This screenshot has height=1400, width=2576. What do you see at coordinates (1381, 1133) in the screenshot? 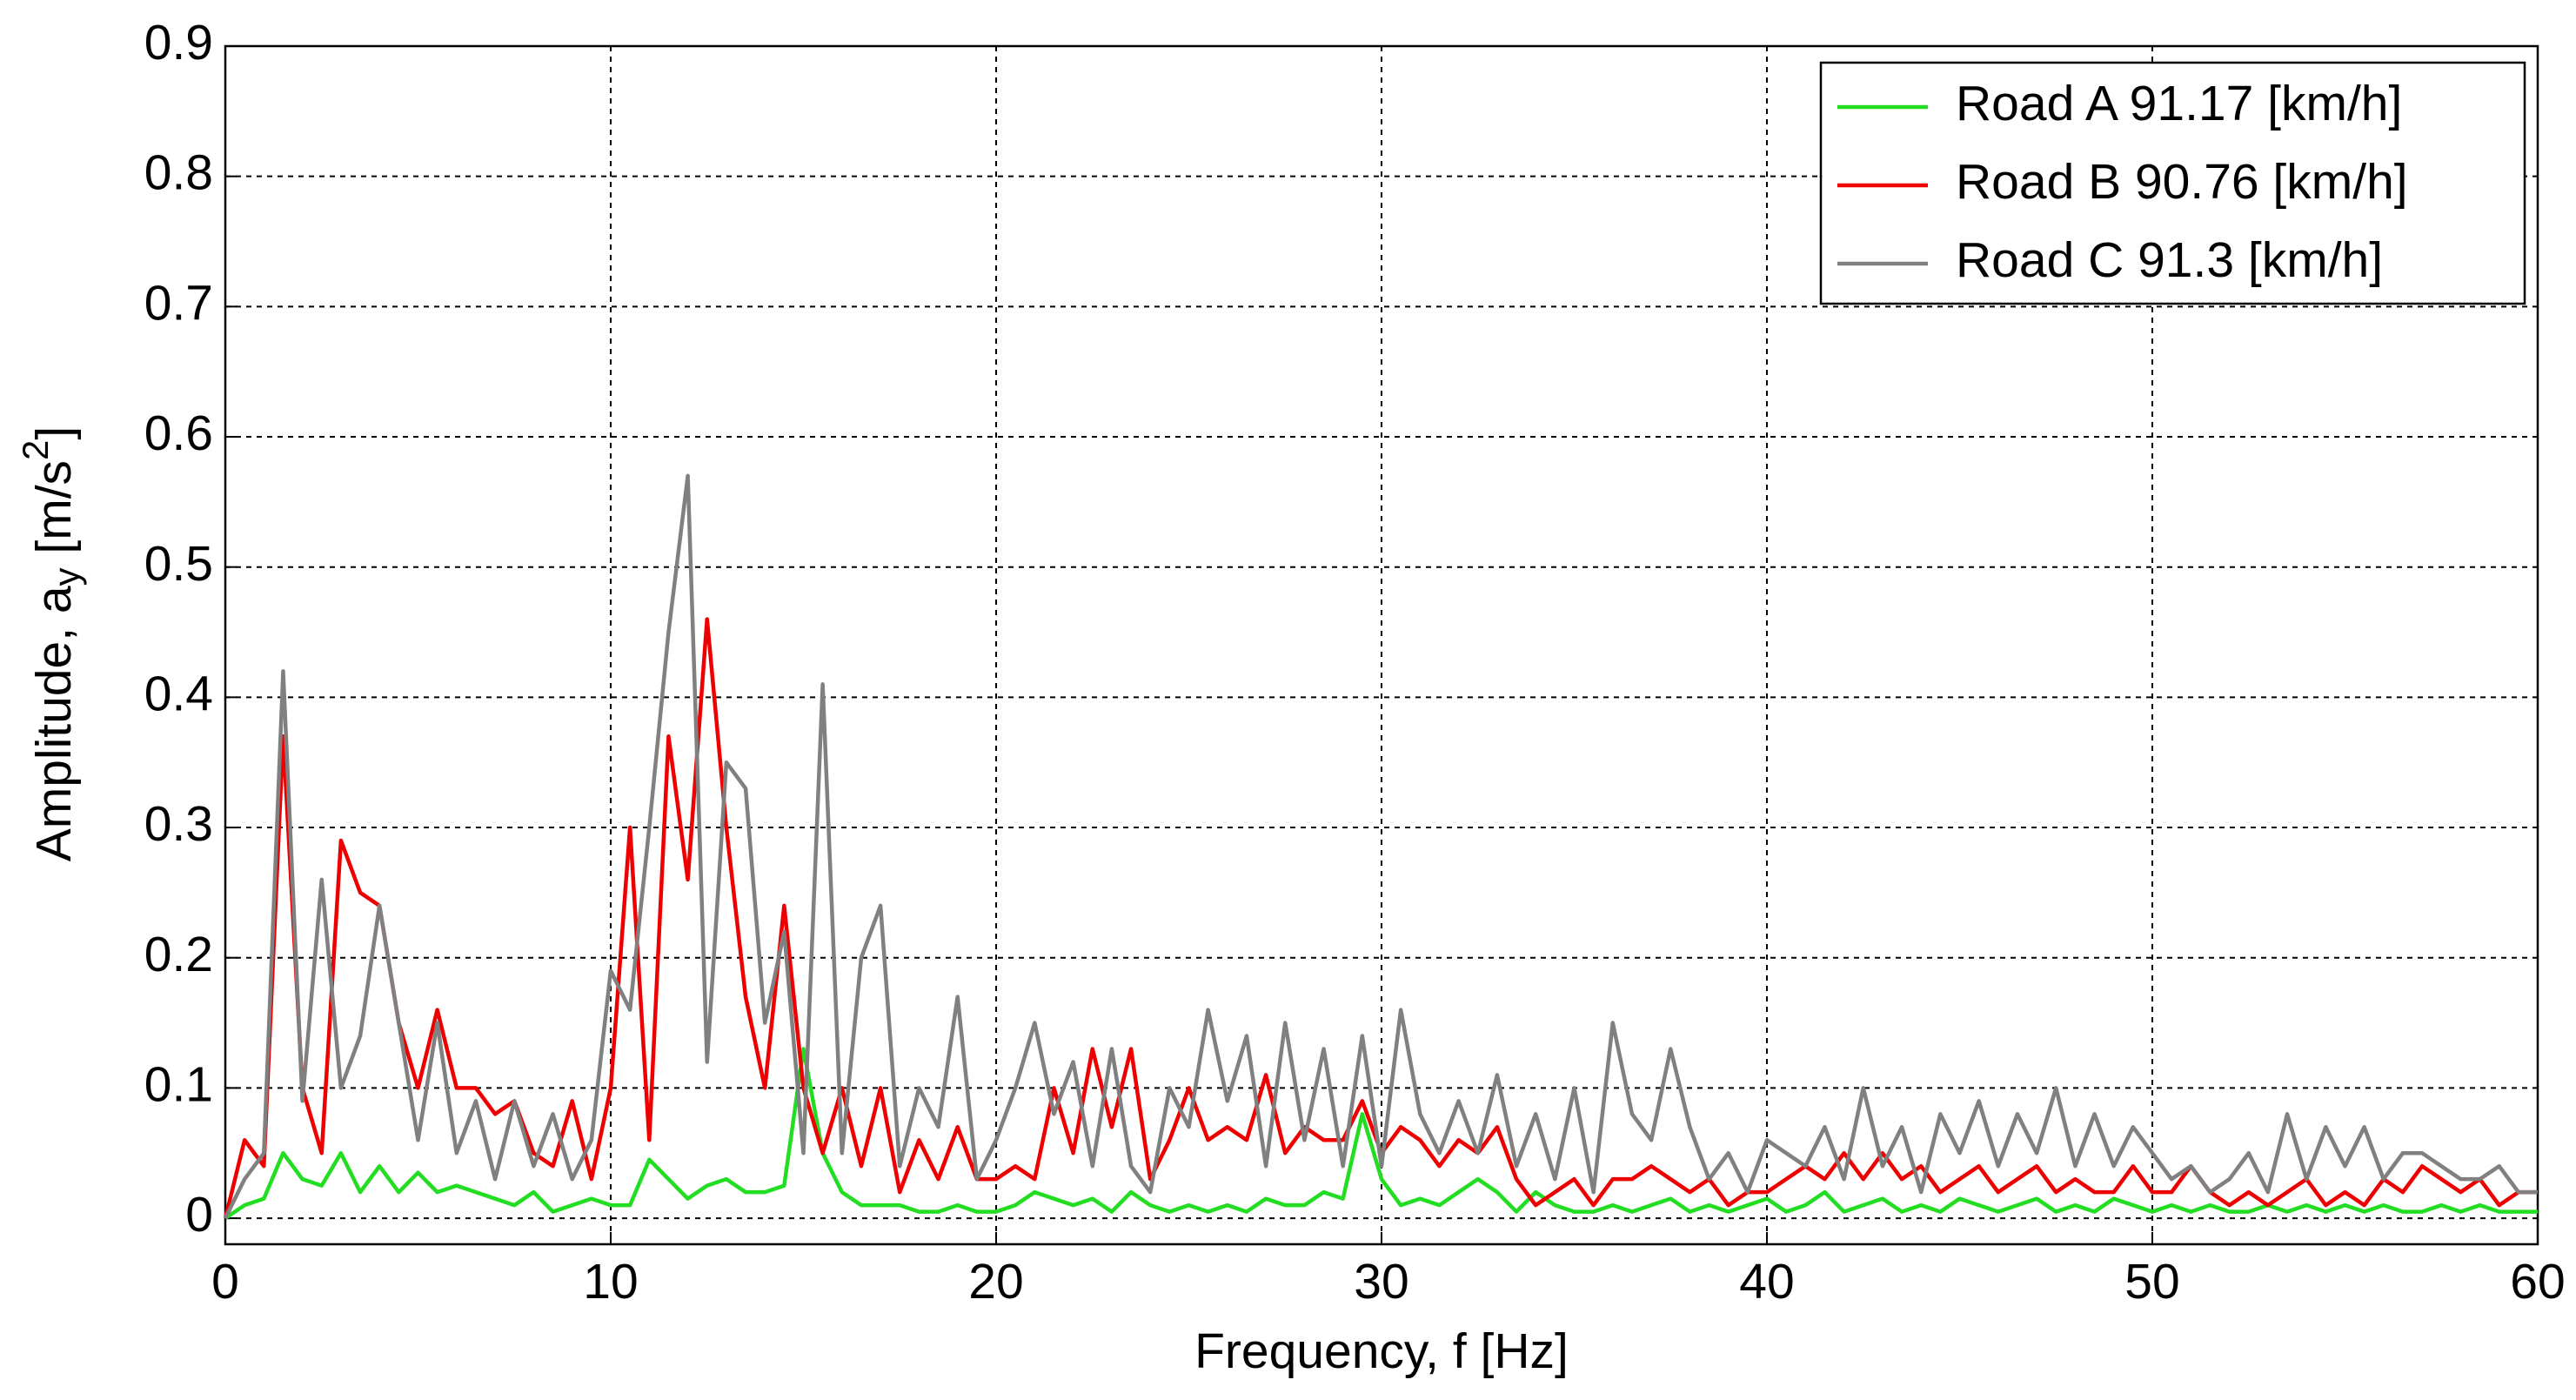
I see `series-line` at bounding box center [1381, 1133].